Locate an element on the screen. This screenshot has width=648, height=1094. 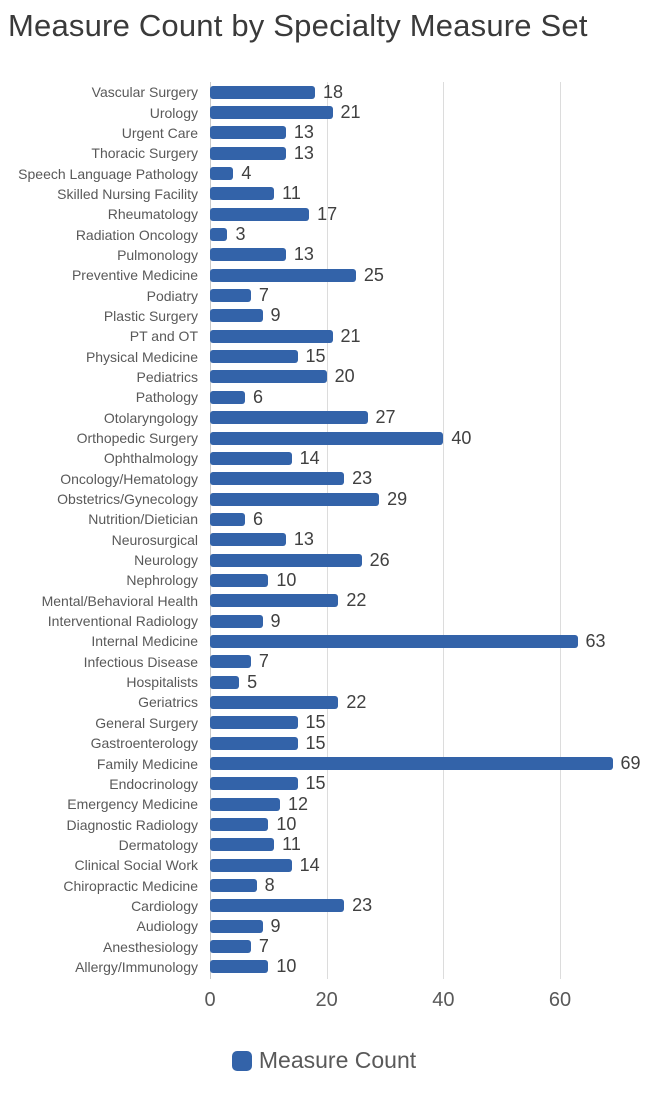
category-label: PT and OT is located at coordinates (163, 336).